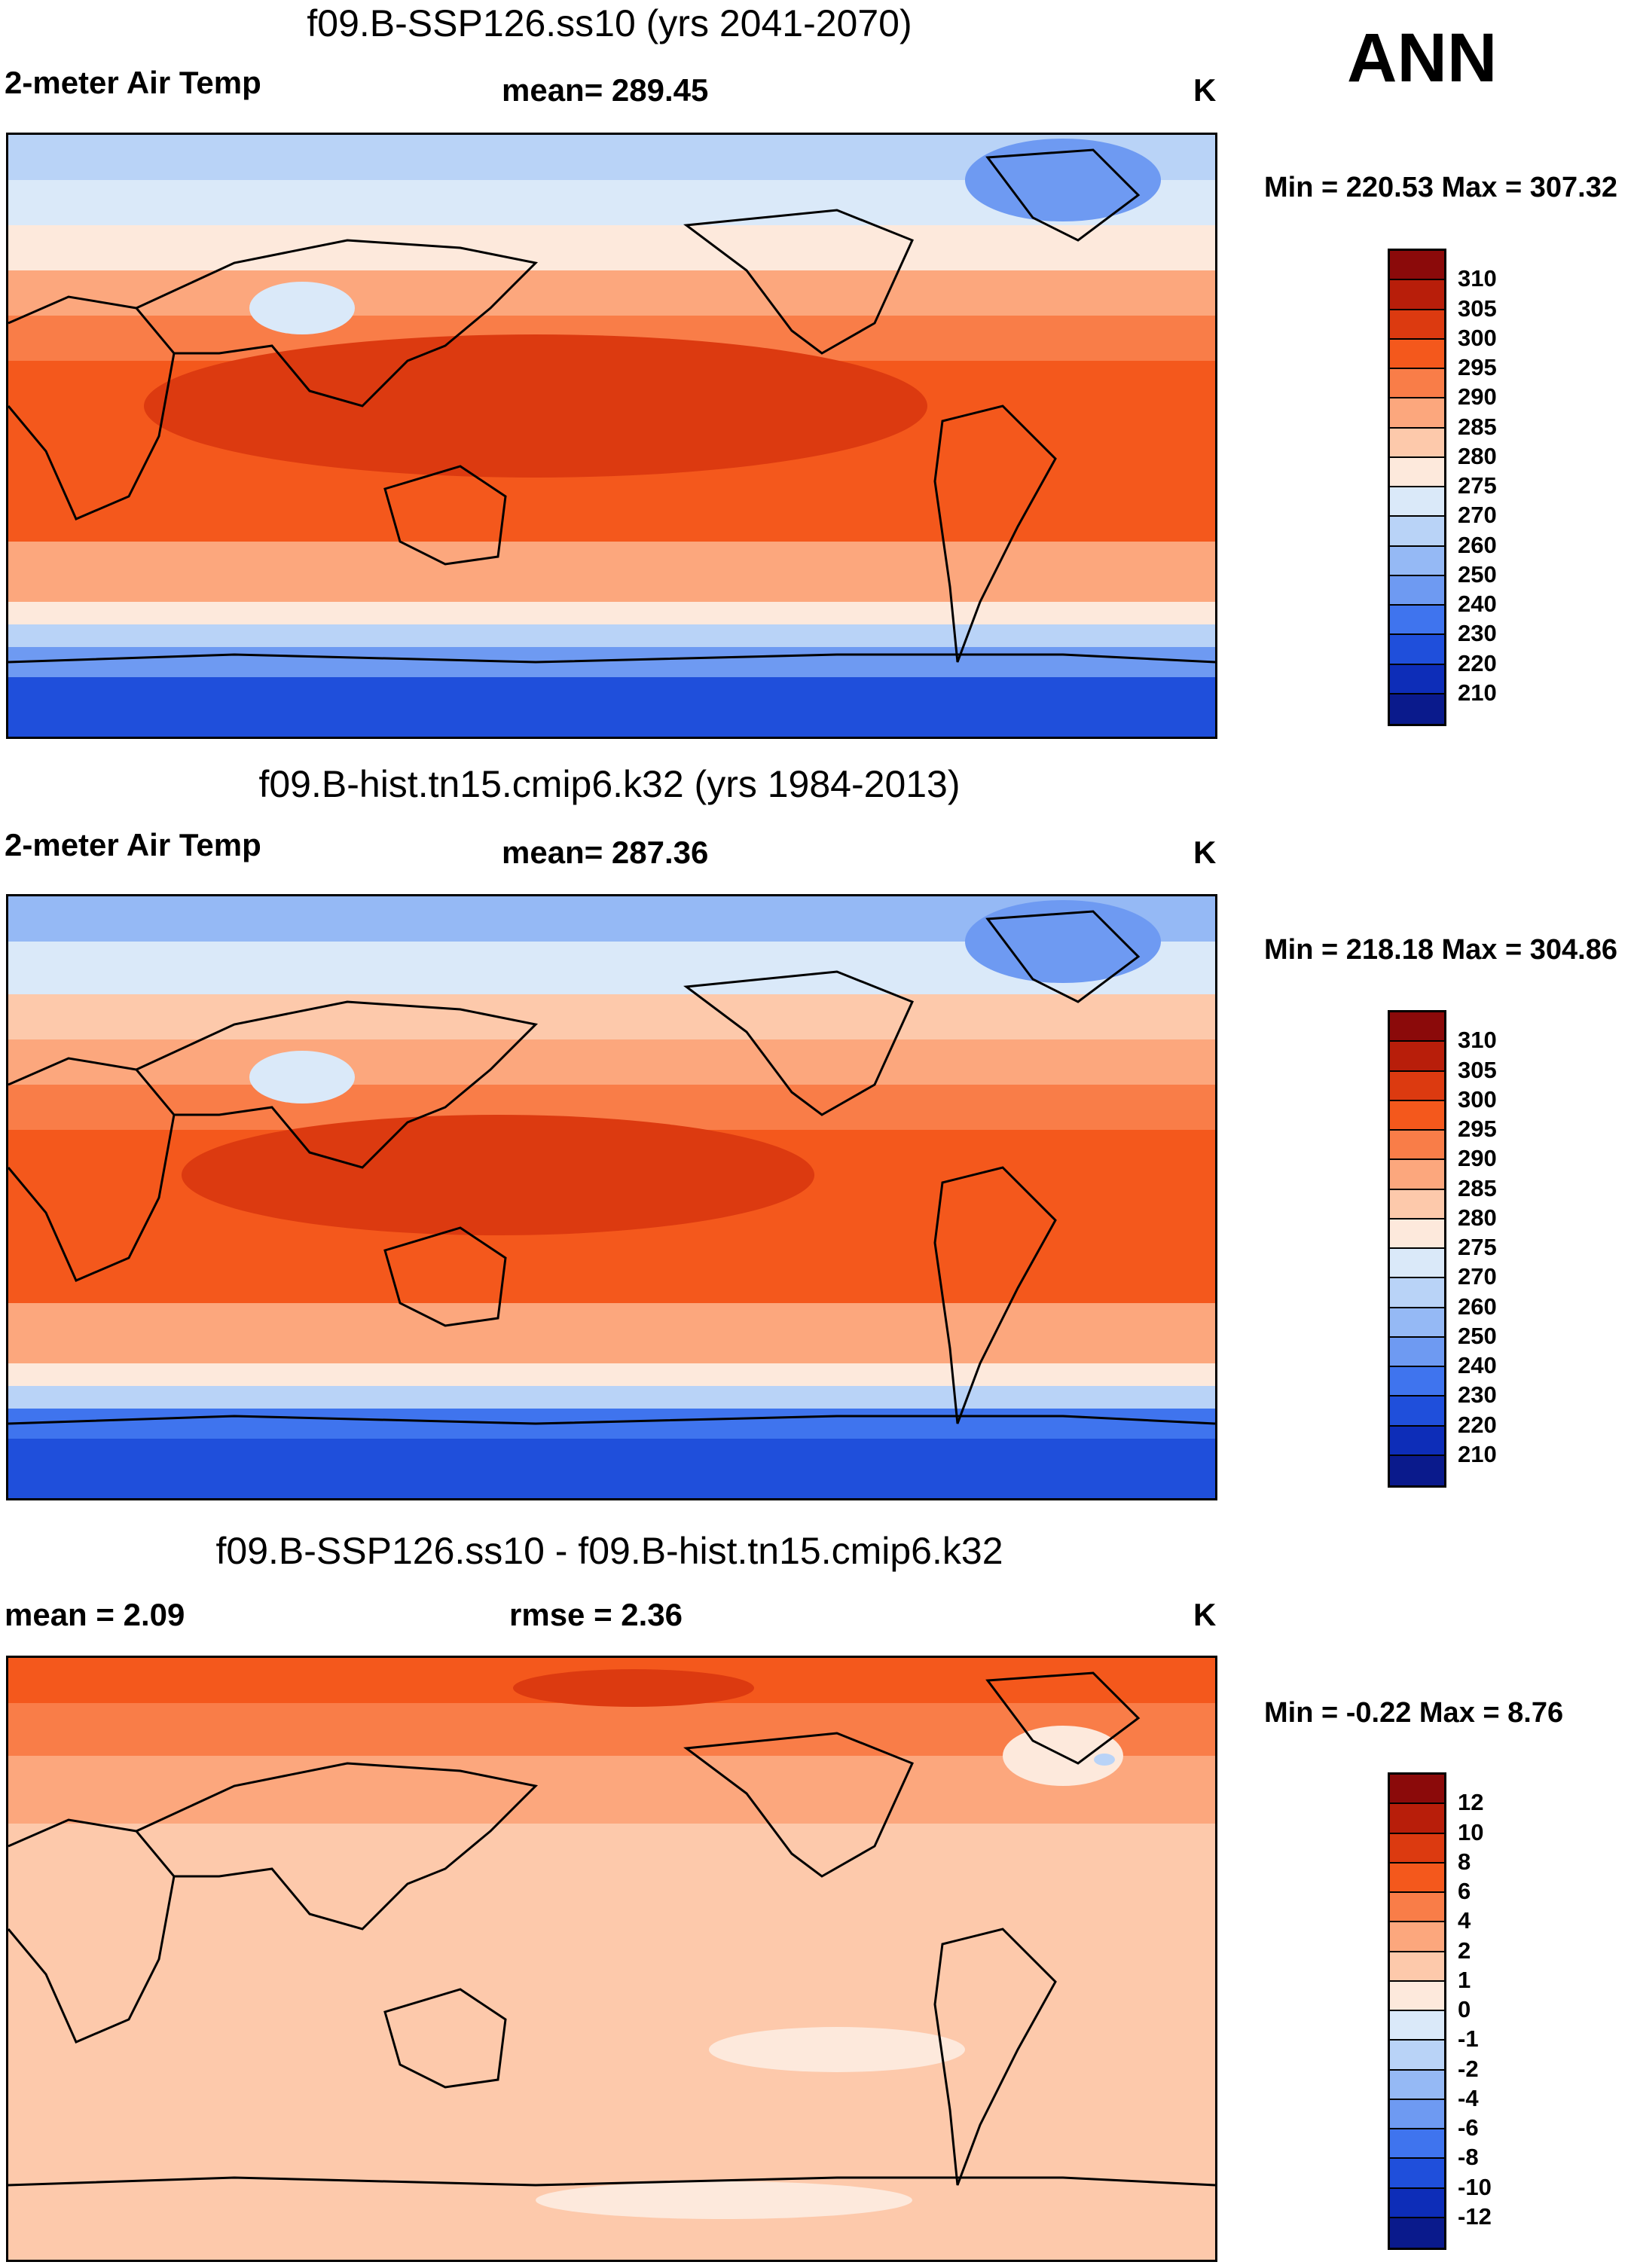  What do you see at coordinates (1477, 1129) in the screenshot?
I see `colorbar-tick-label: 295` at bounding box center [1477, 1129].